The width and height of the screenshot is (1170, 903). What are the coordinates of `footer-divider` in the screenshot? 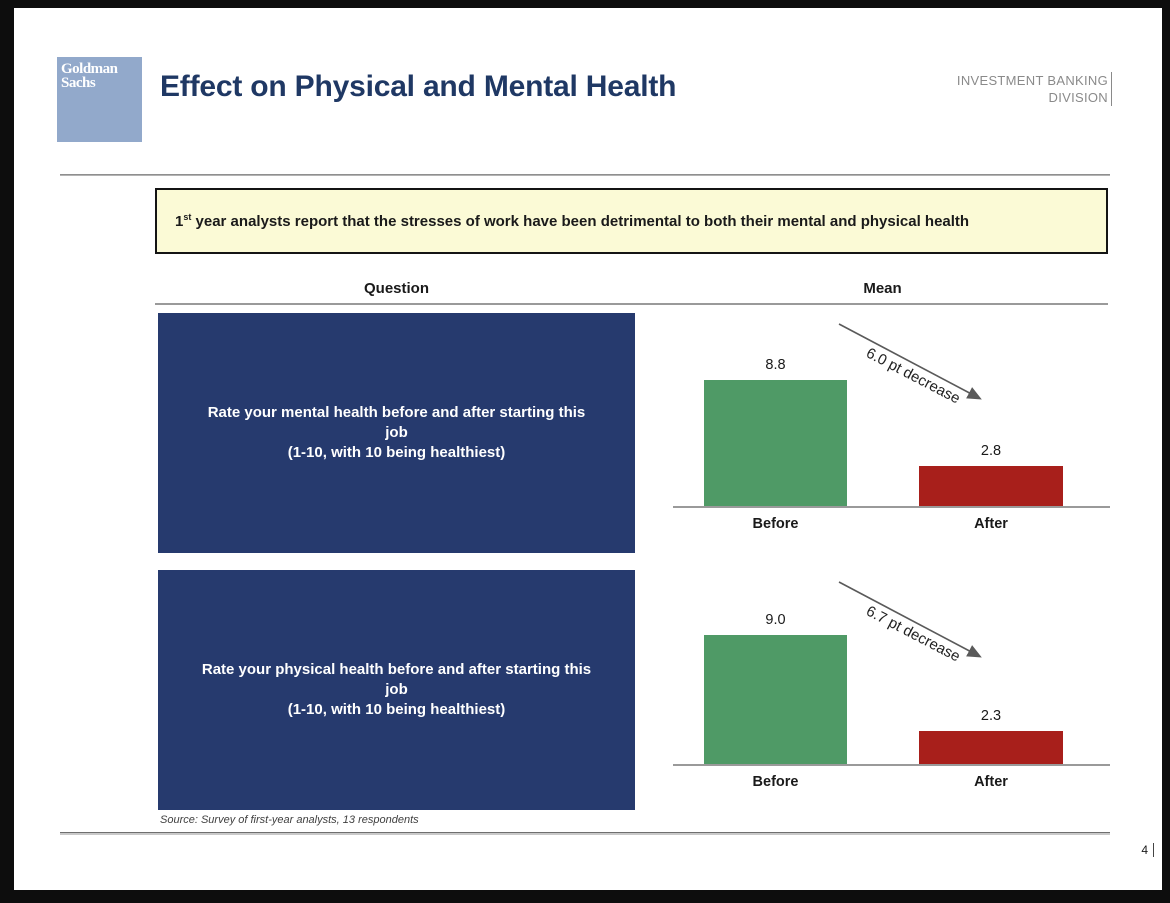 It's located at (585, 833).